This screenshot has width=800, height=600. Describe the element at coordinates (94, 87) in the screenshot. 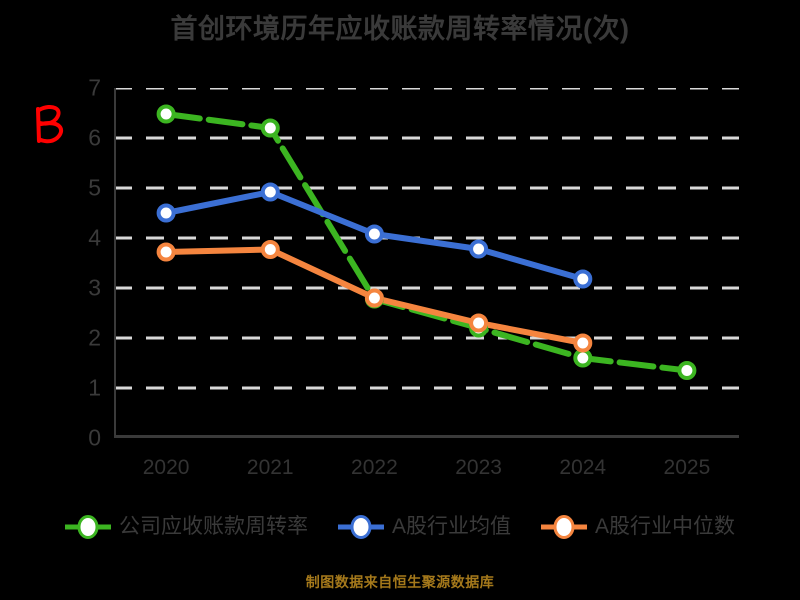

I see `y-axis-tick-label: 7` at that location.